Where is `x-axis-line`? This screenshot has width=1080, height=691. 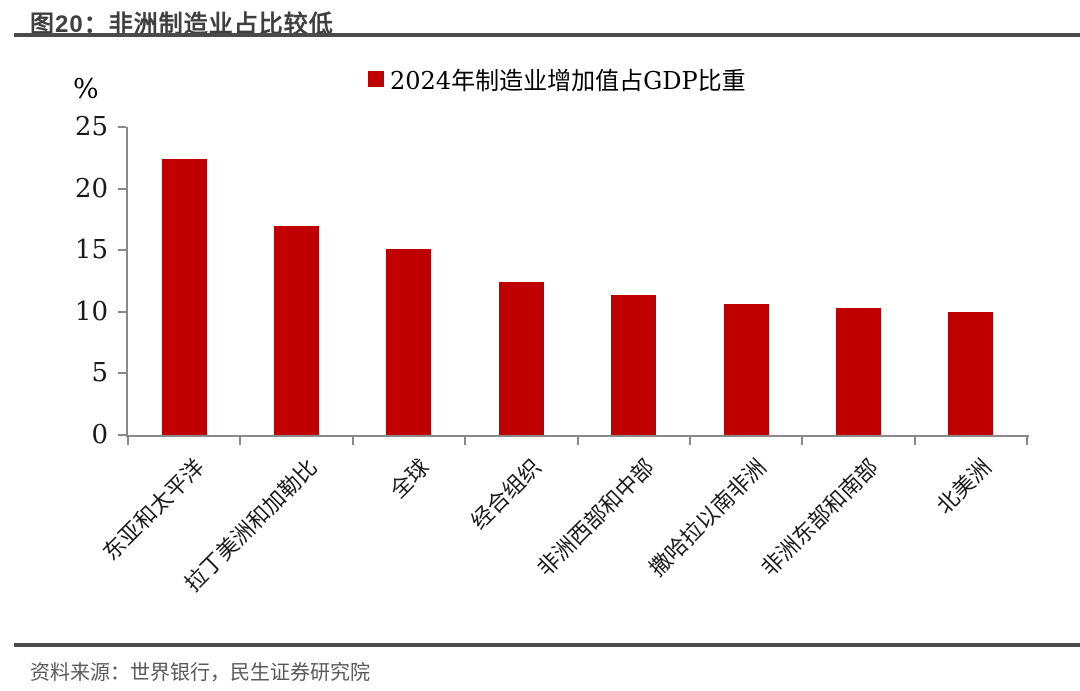
x-axis-line is located at coordinates (577, 436).